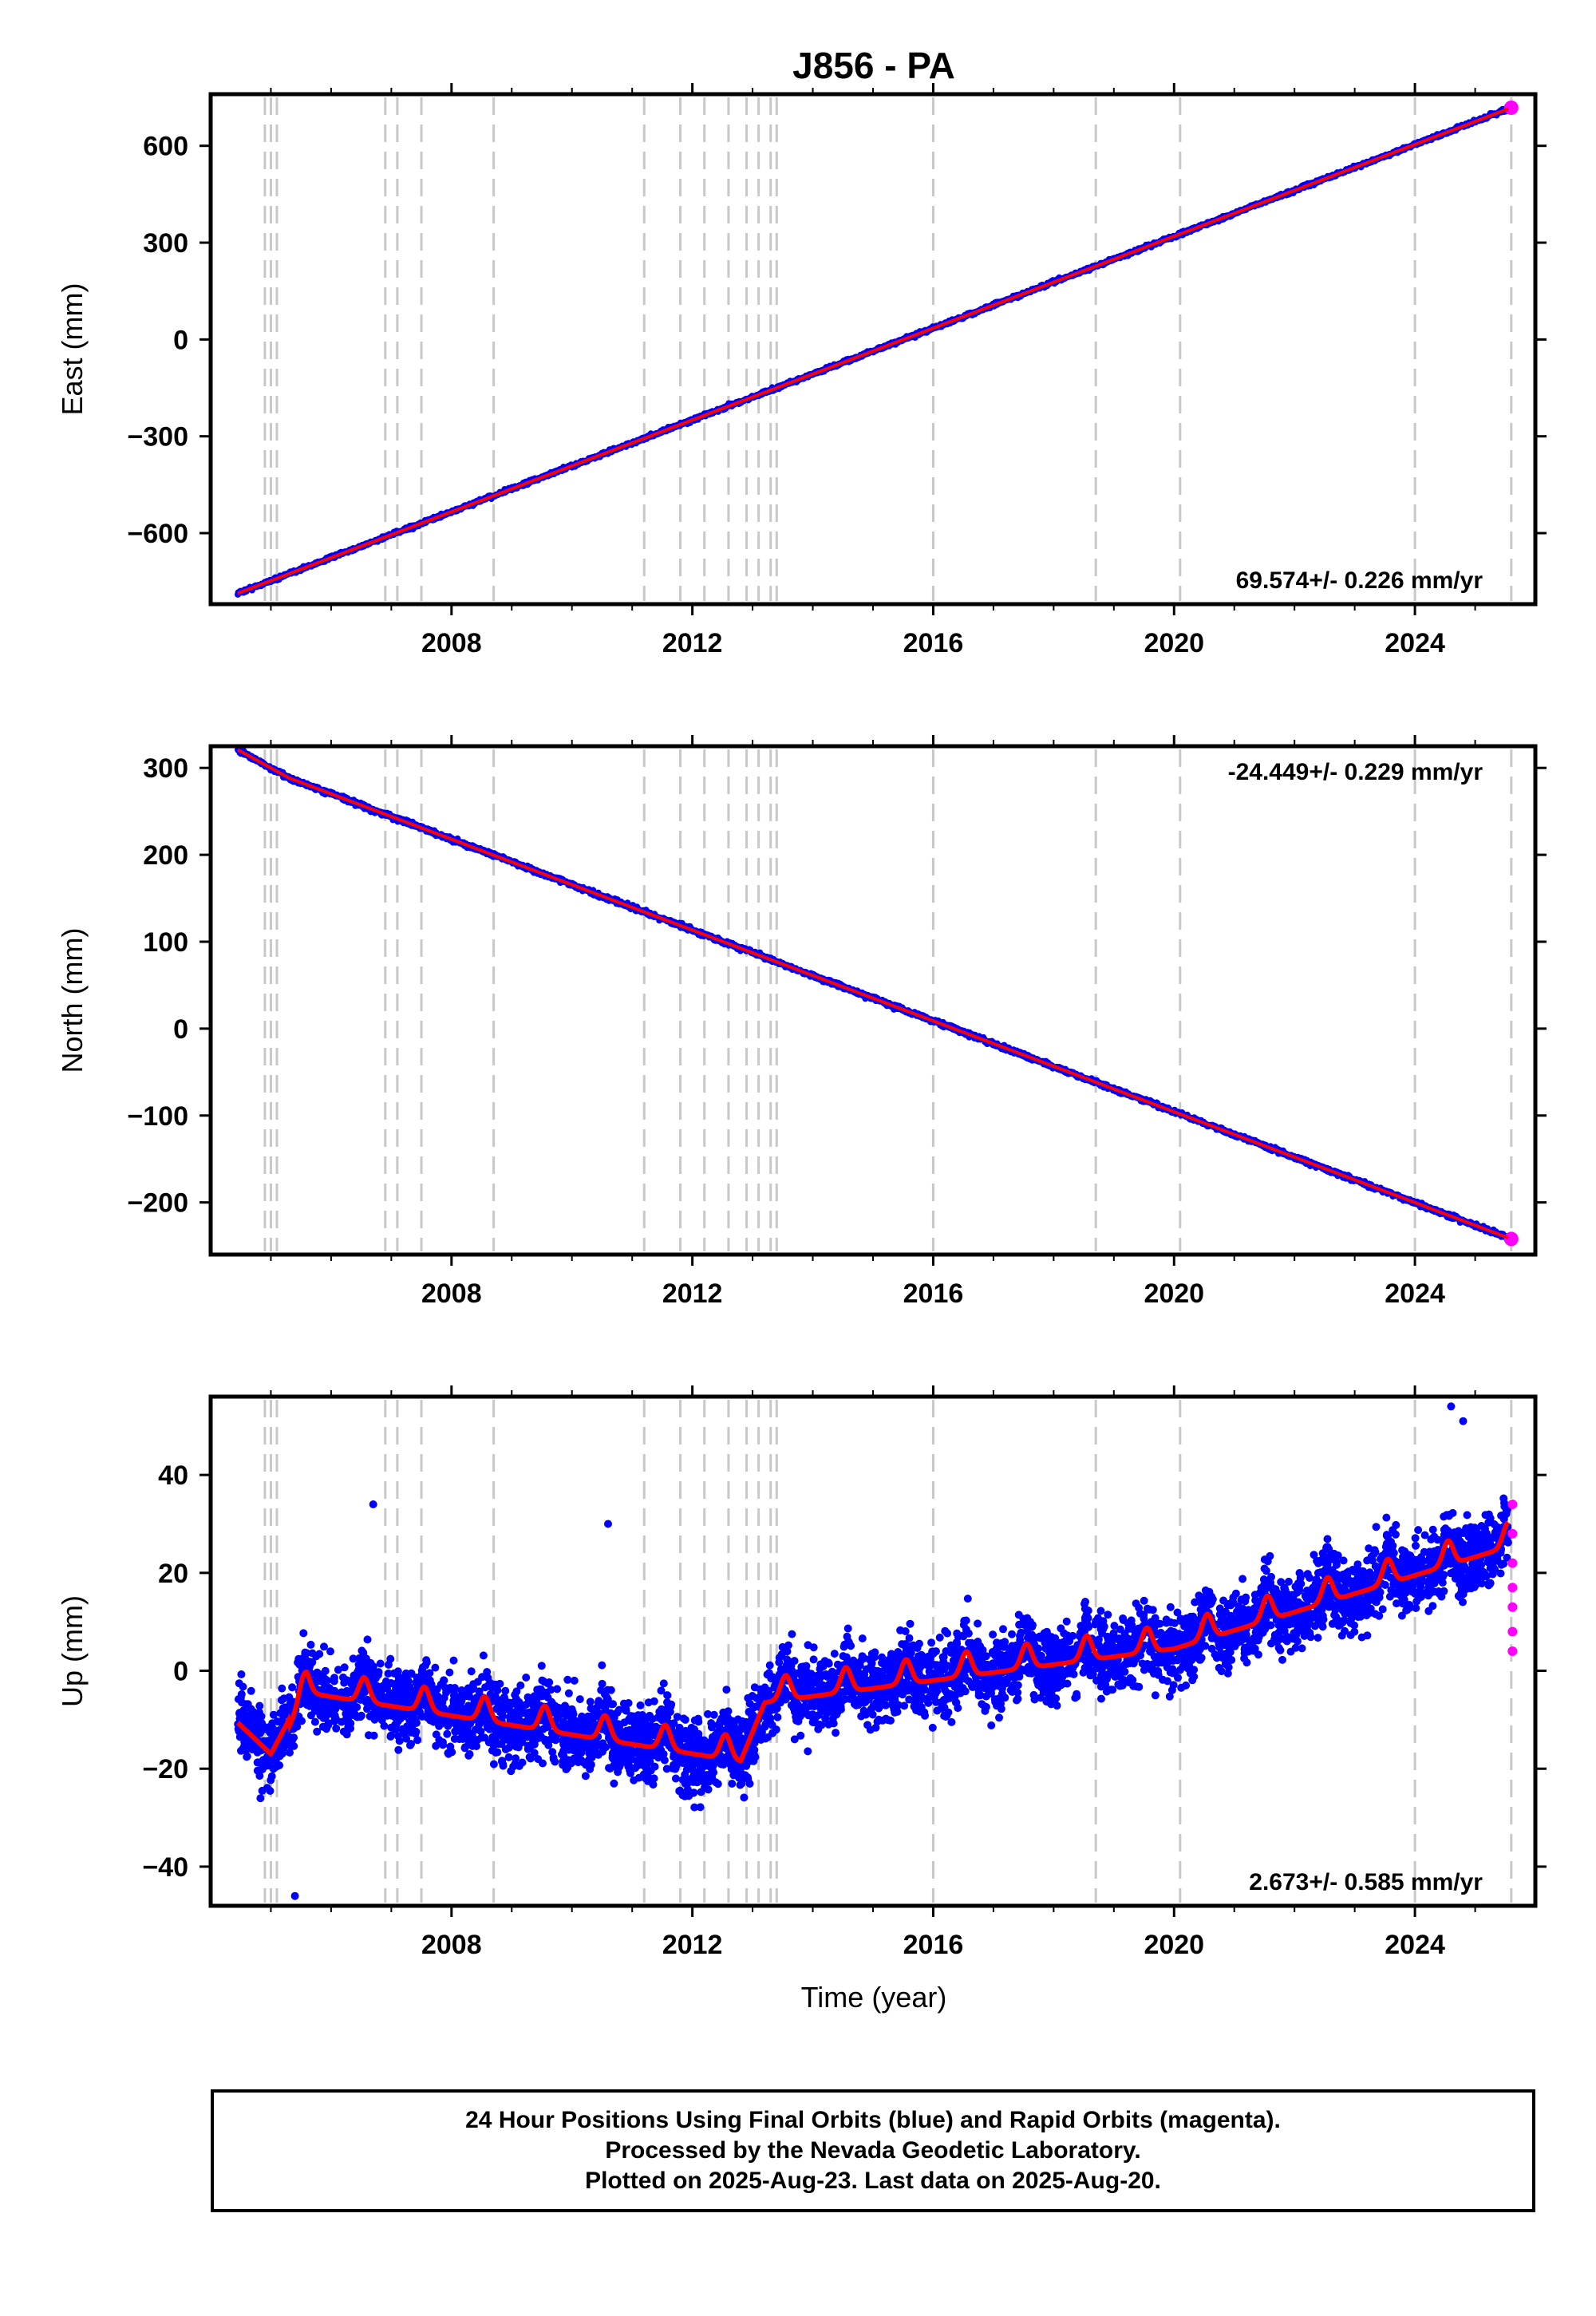  Describe the element at coordinates (72, 349) in the screenshot. I see `y-axis-label: East (mm)` at that location.